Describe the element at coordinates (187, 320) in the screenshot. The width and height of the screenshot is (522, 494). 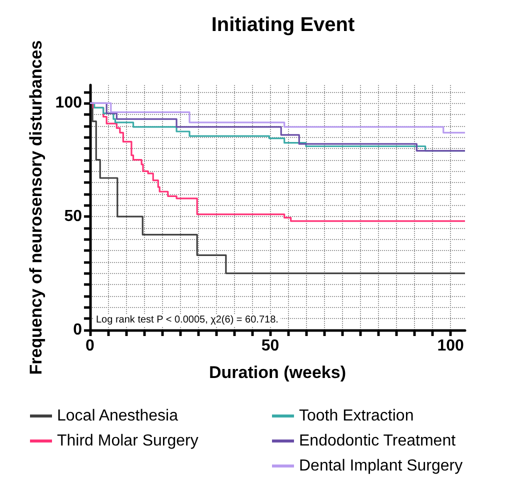
I see `annotation: Log rank test P < 0.0005, χ2(6) = 60.718.` at that location.